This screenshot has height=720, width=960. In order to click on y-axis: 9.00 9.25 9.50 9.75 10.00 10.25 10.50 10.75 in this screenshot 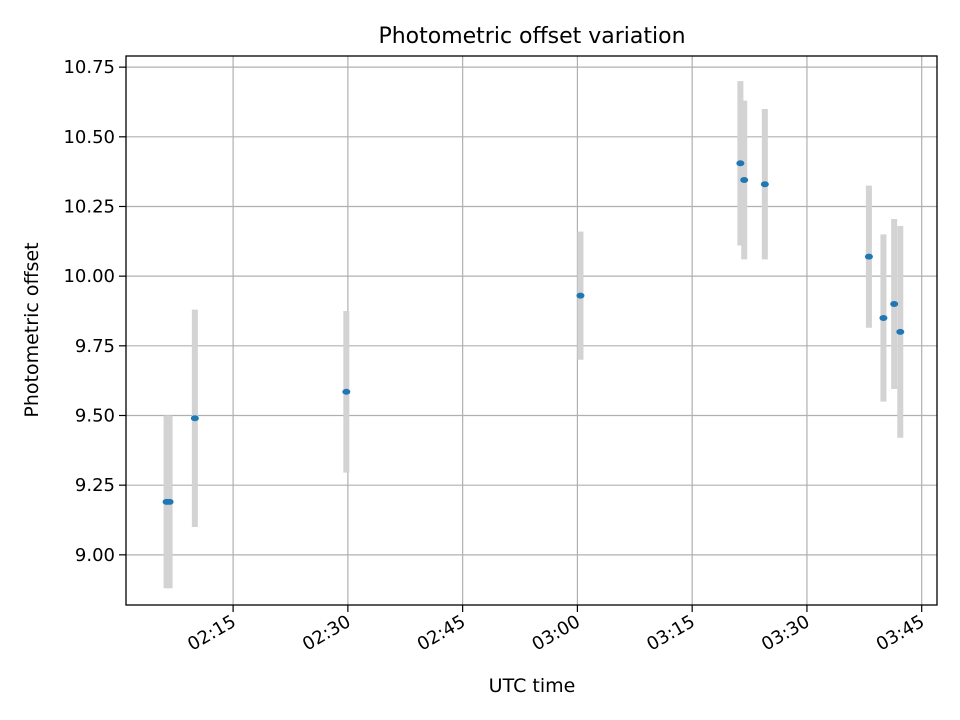, I will do `click(94, 311)`.